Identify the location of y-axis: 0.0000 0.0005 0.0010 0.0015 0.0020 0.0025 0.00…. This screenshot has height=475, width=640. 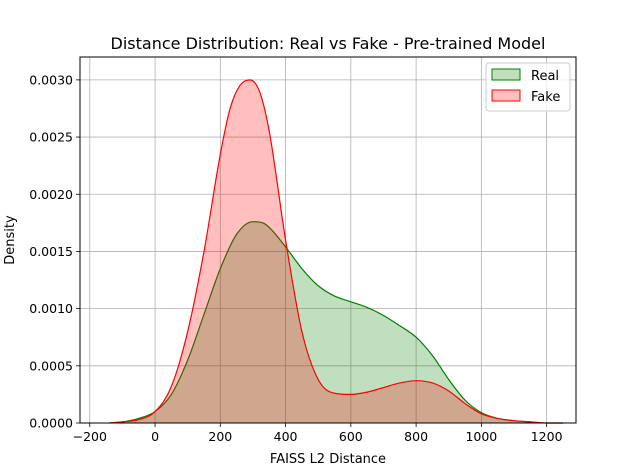
(54, 251).